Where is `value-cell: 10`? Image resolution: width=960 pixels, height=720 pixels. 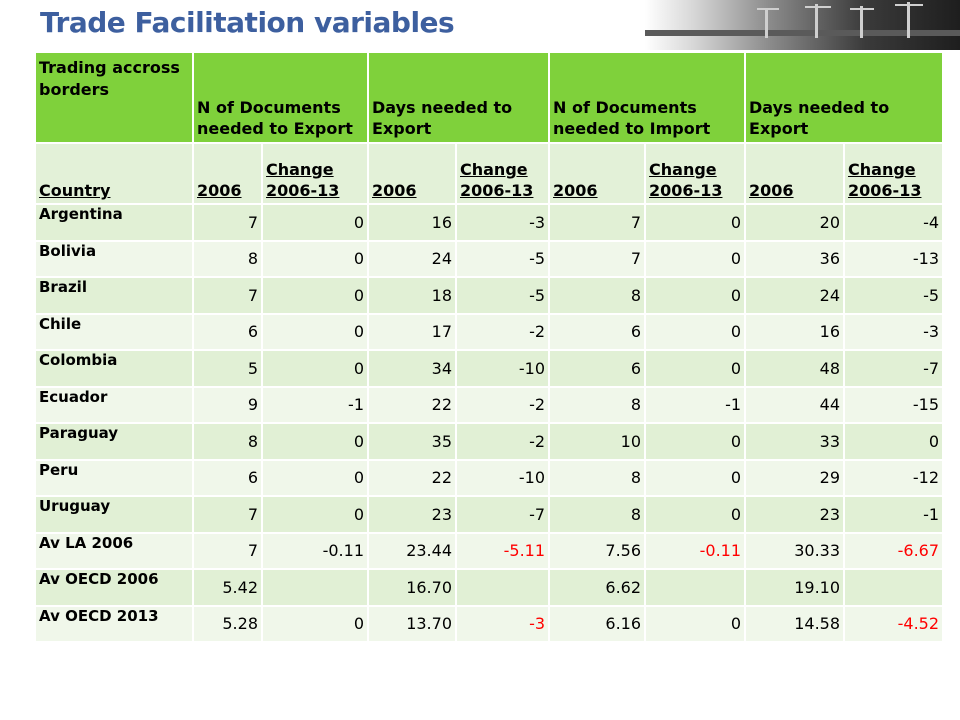 value-cell: 10 is located at coordinates (597, 441).